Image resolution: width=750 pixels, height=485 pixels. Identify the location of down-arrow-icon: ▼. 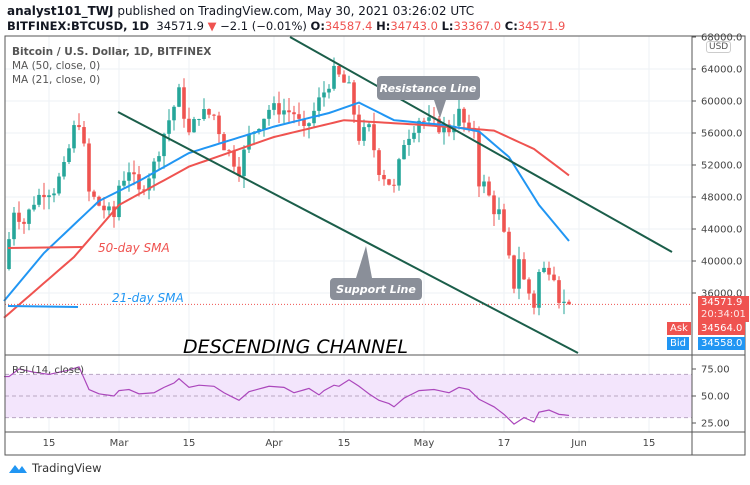
(212, 26).